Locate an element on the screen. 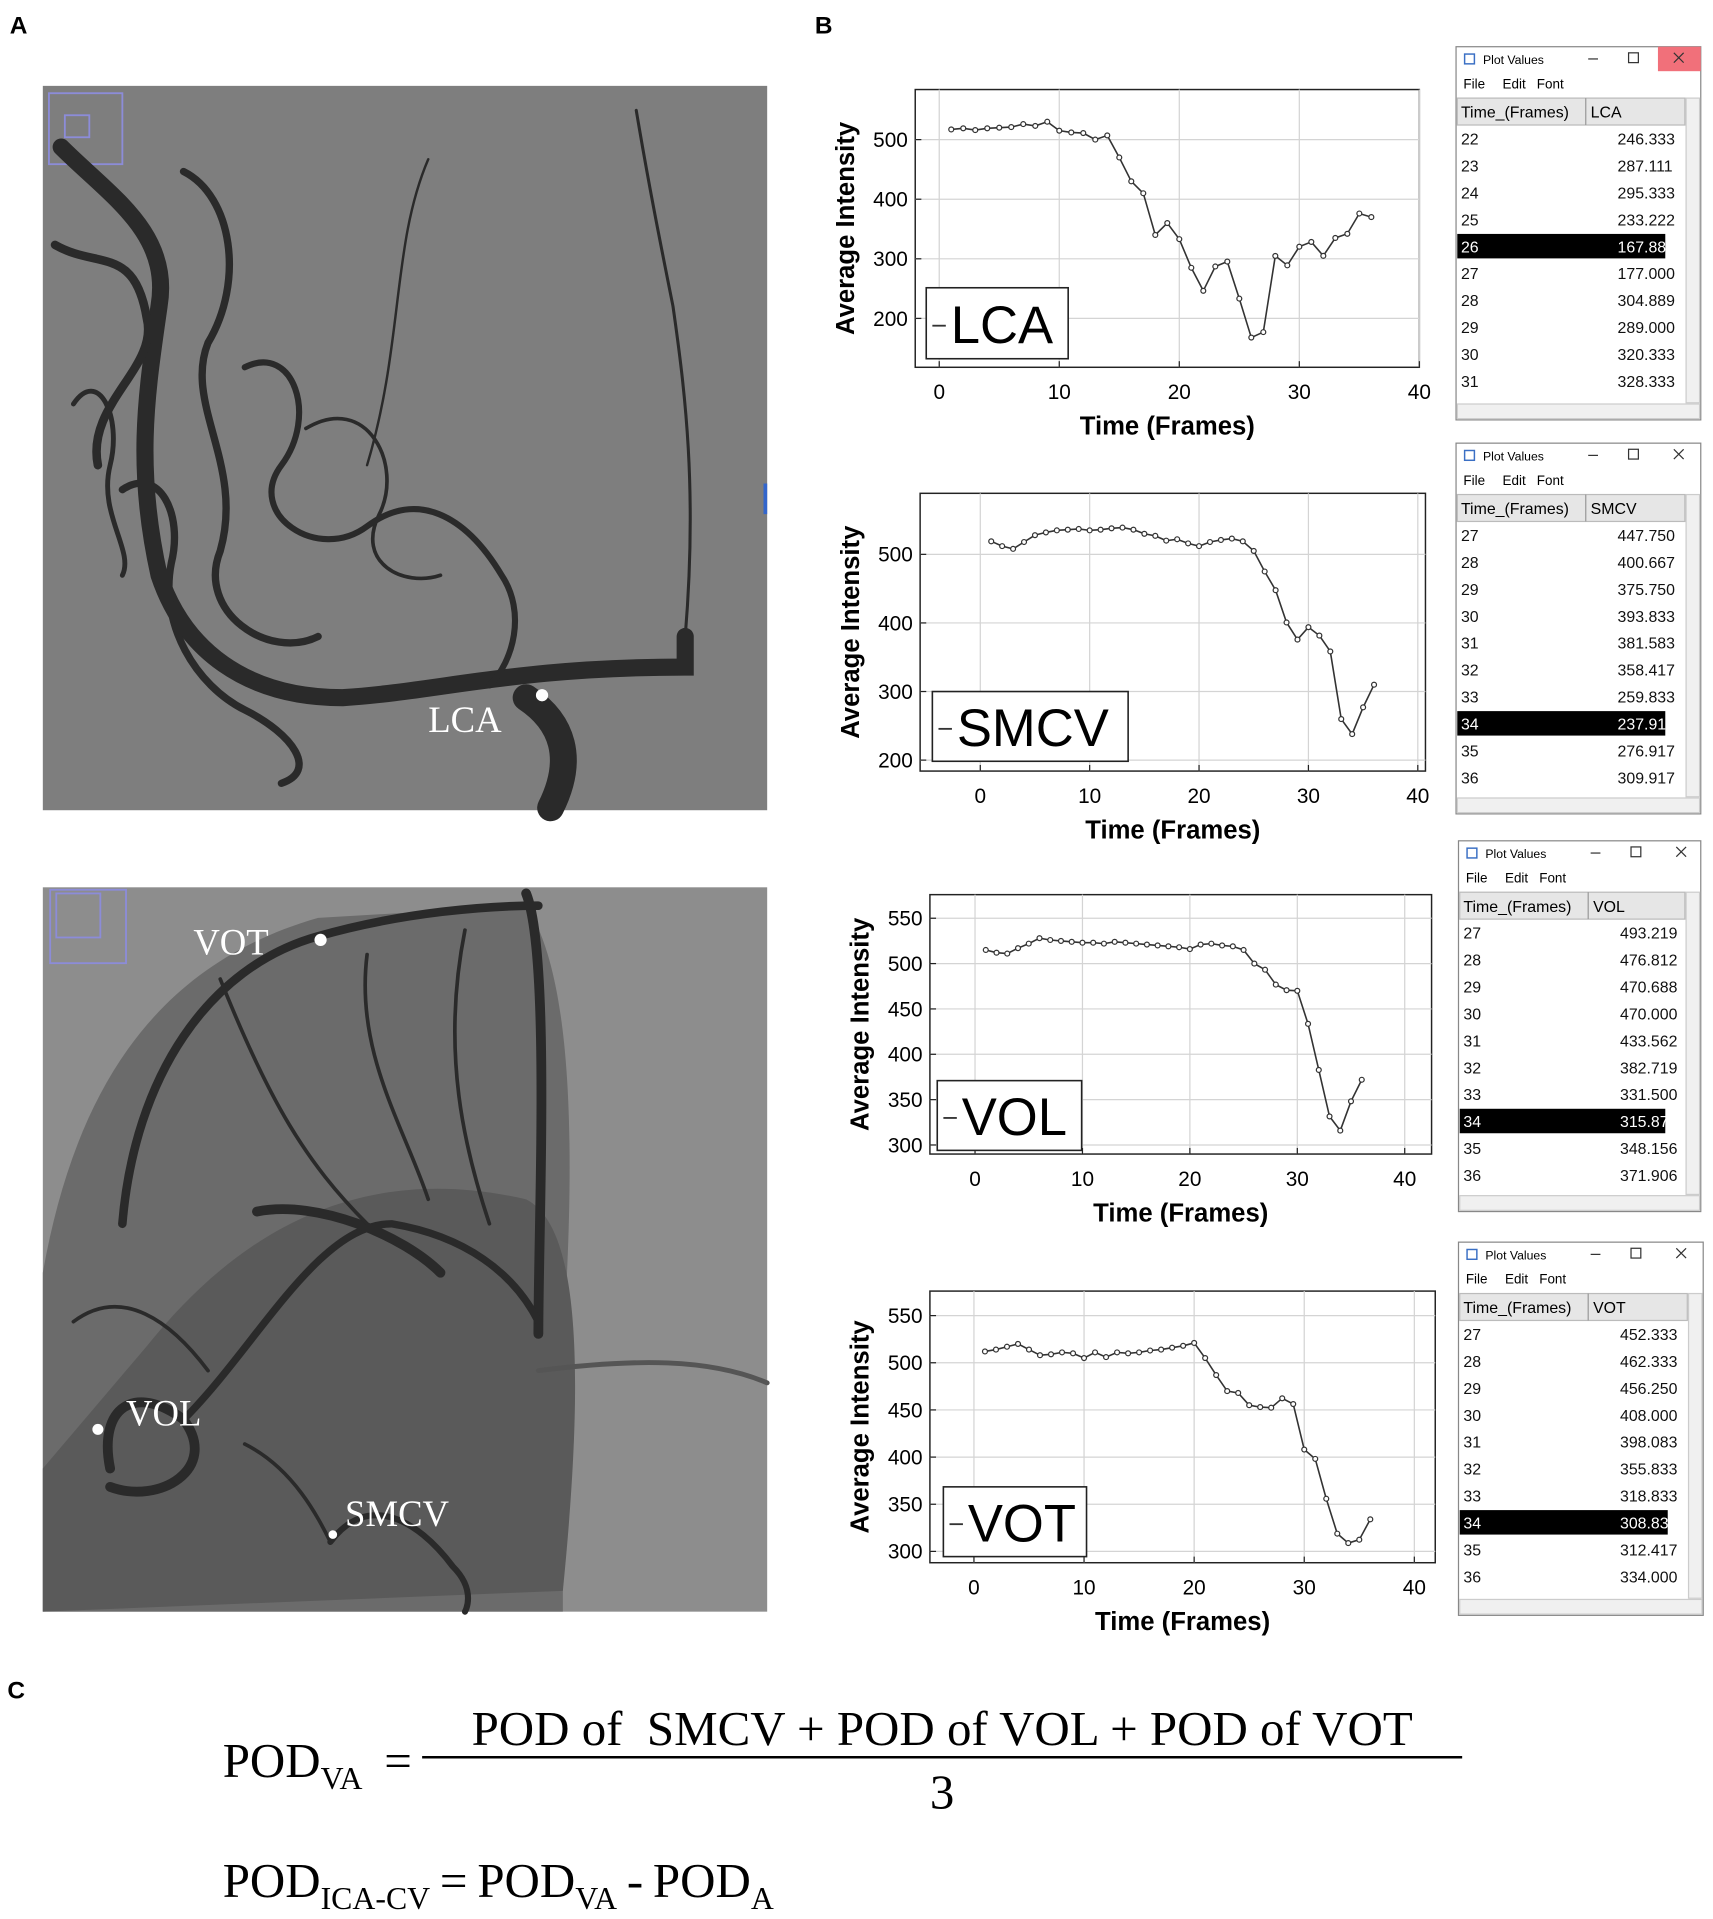  horizontal-scrollbar is located at coordinates (1581, 1606).